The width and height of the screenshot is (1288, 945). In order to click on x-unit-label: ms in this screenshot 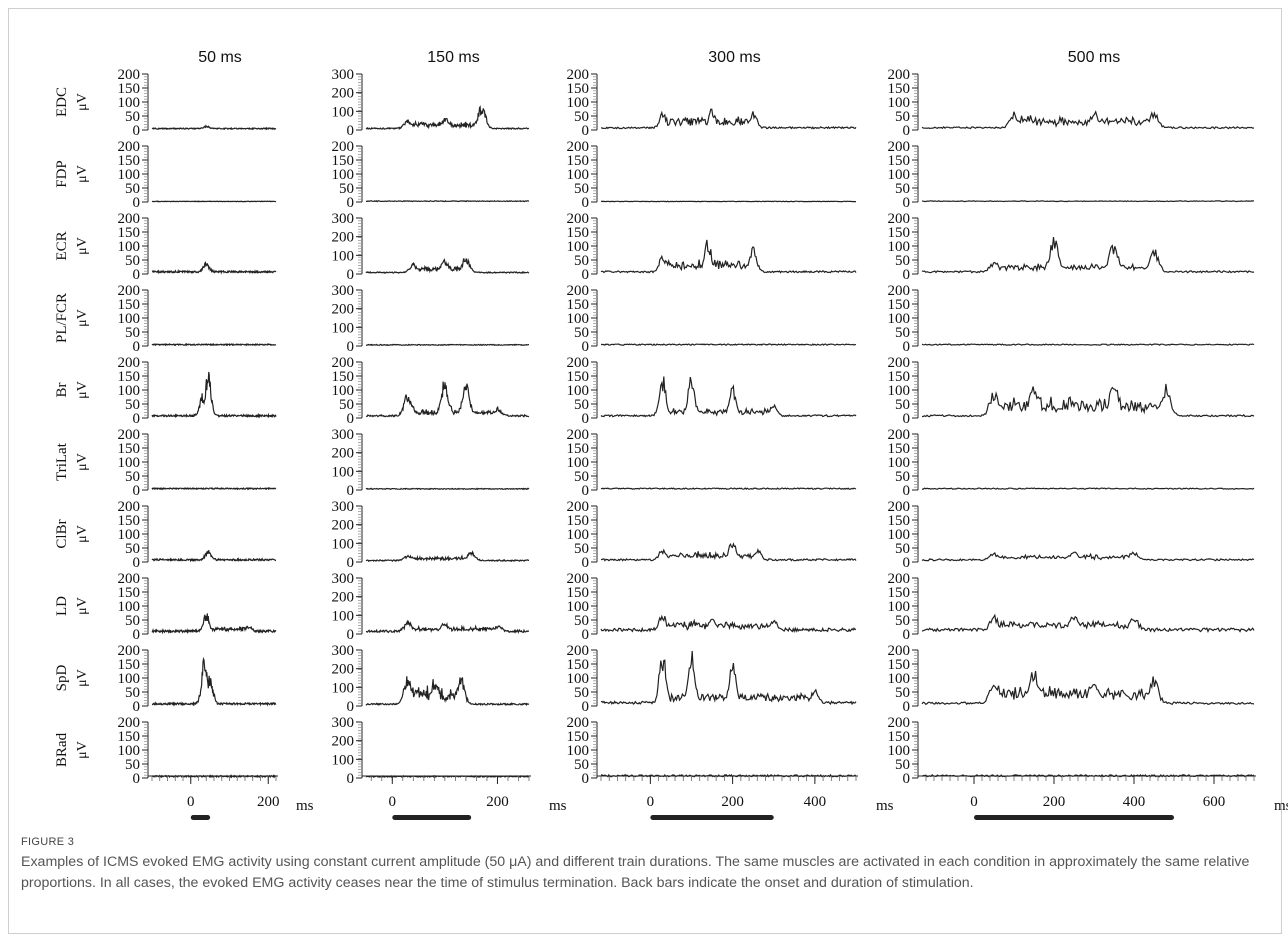, I will do `click(1281, 806)`.